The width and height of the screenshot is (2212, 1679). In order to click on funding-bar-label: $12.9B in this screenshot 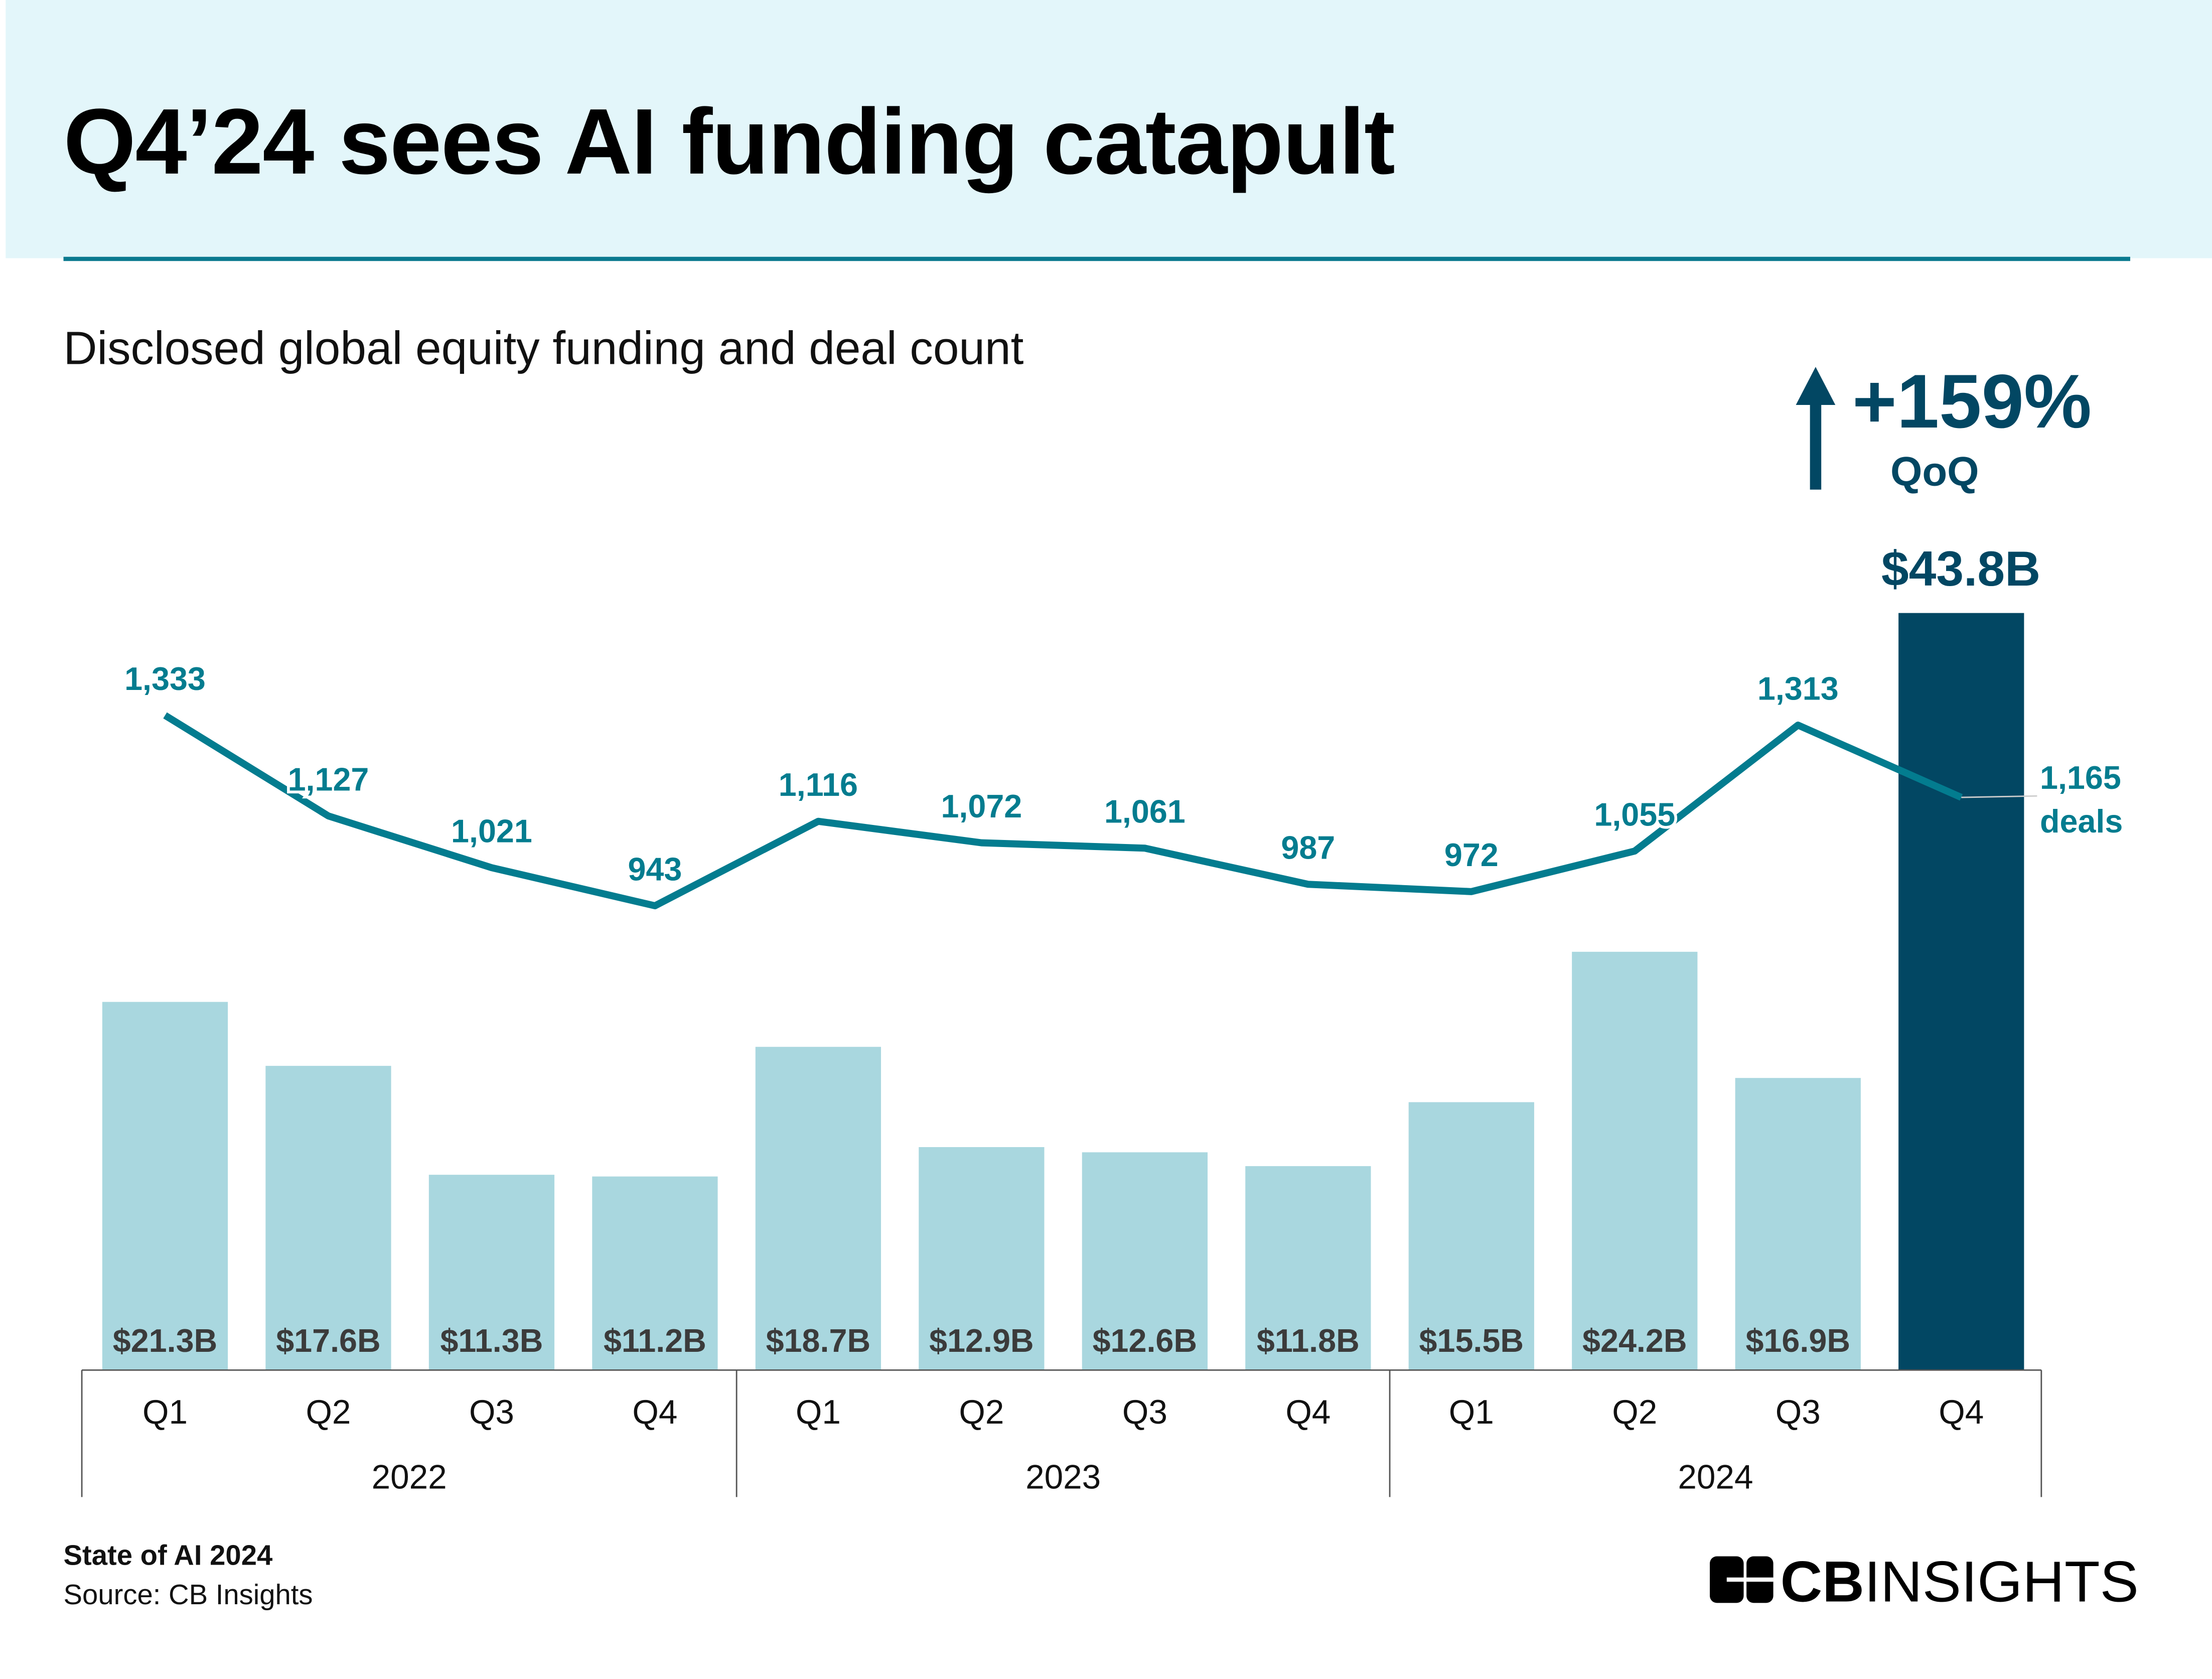, I will do `click(981, 1340)`.